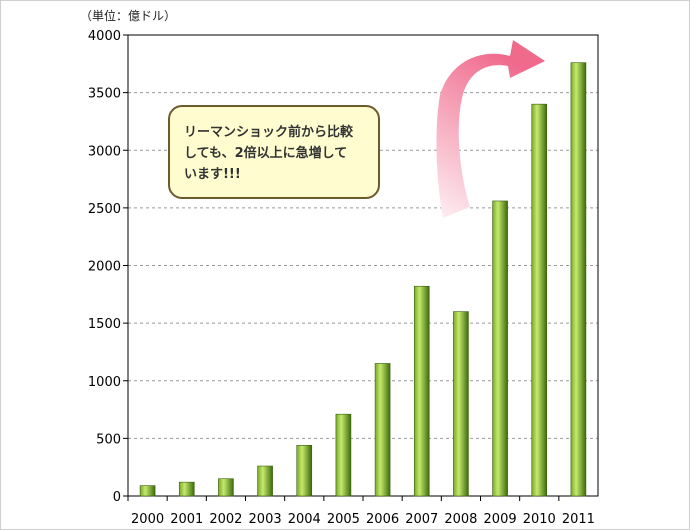  What do you see at coordinates (266, 153) in the screenshot?
I see `callout-line: しても、2倍以上に急増して` at bounding box center [266, 153].